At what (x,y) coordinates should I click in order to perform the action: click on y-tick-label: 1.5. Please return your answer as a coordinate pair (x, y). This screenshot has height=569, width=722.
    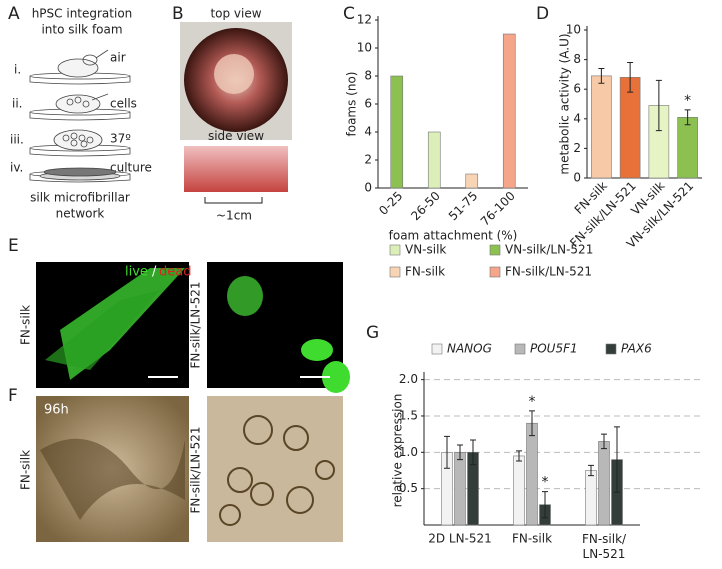
    Looking at the image, I should click on (408, 415).